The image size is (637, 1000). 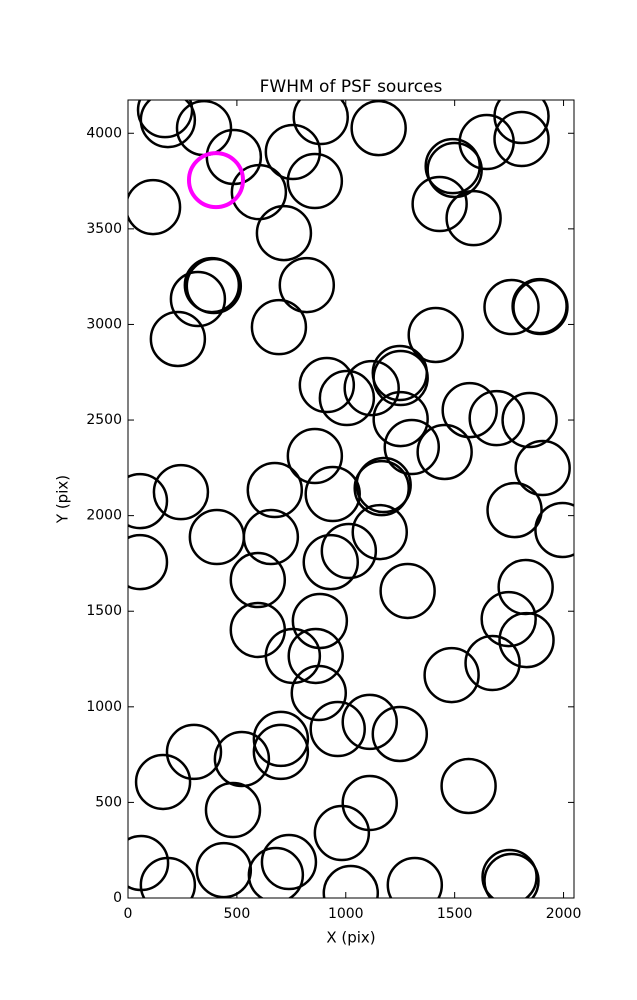 What do you see at coordinates (117, 898) in the screenshot?
I see `y-tick-label: 0` at bounding box center [117, 898].